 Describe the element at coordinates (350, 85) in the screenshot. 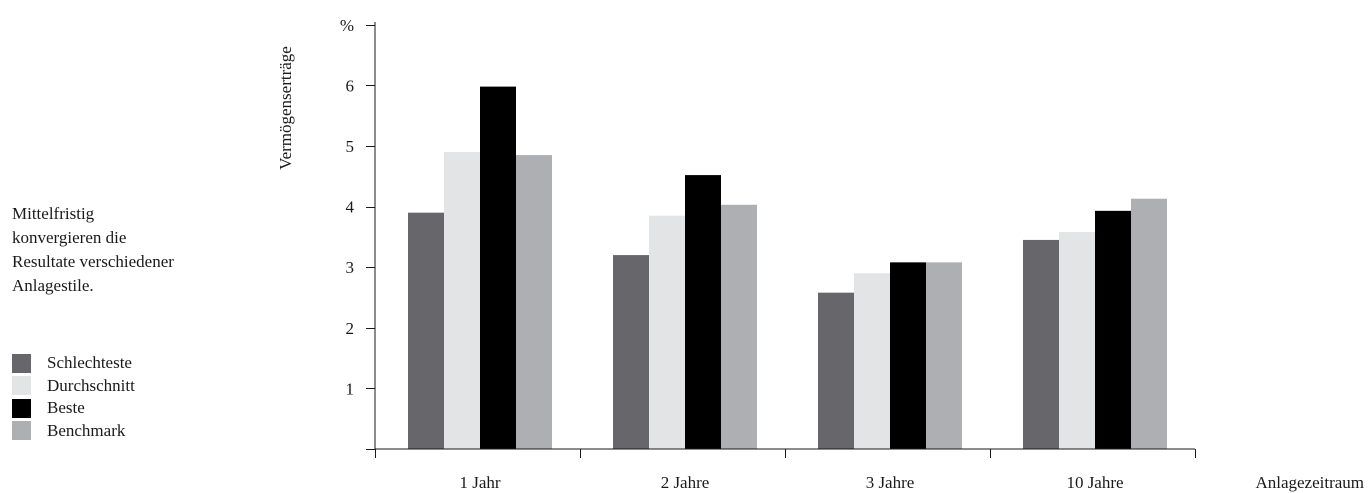

I see `y-tick-label: 6` at that location.